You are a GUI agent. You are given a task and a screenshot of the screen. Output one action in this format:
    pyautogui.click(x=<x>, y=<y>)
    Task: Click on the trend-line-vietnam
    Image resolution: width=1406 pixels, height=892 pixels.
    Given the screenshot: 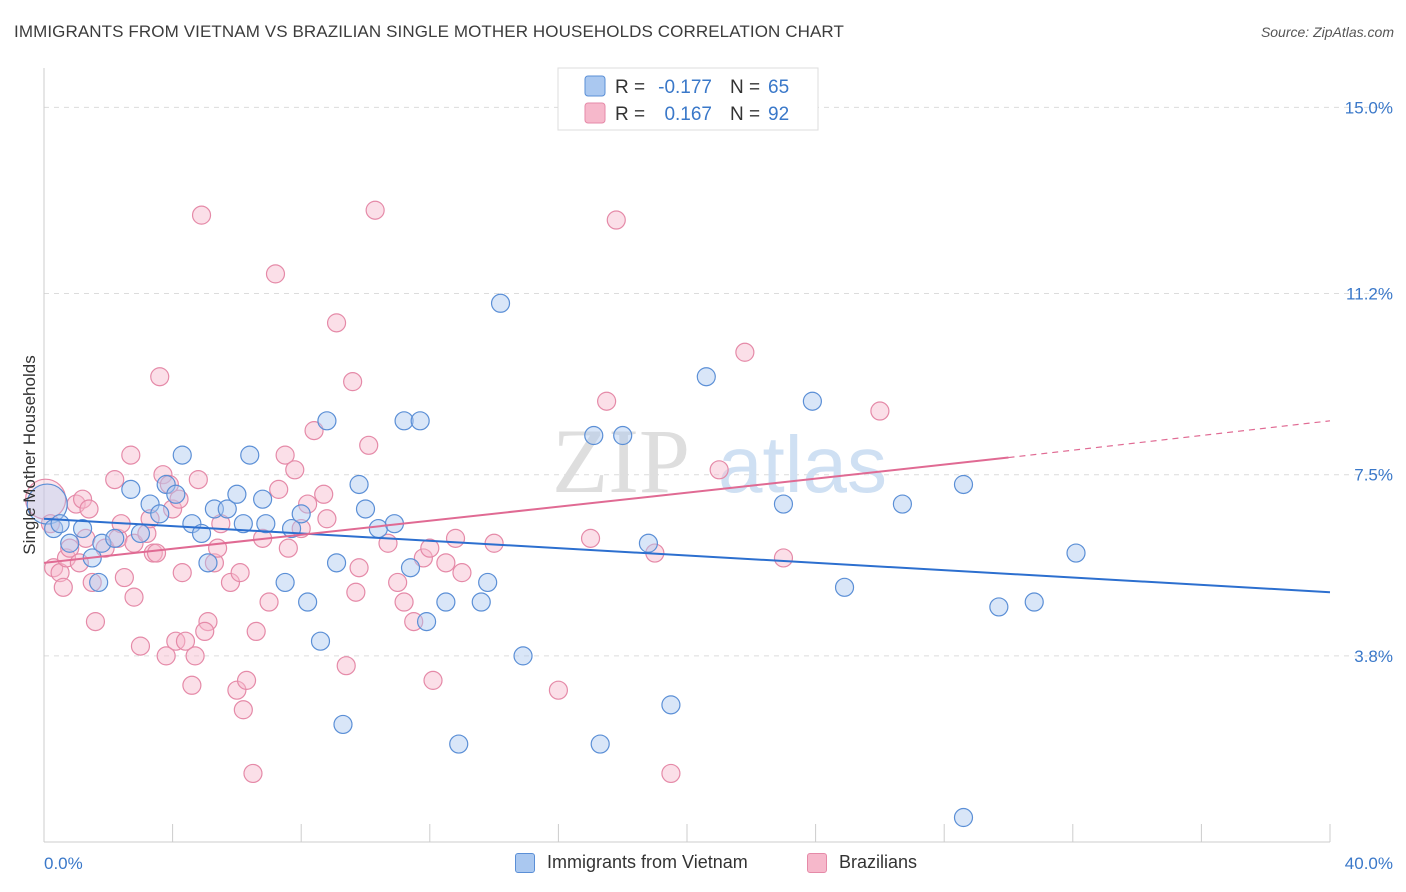 What is the action you would take?
    pyautogui.click(x=687, y=555)
    